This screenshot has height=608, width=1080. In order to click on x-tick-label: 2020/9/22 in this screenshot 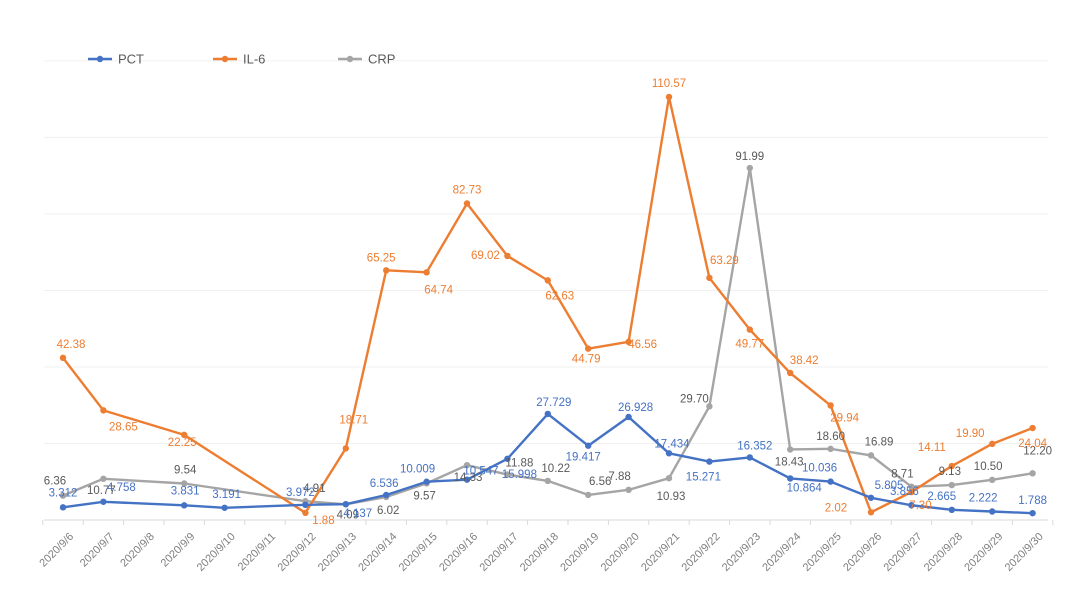, I will do `click(701, 552)`.